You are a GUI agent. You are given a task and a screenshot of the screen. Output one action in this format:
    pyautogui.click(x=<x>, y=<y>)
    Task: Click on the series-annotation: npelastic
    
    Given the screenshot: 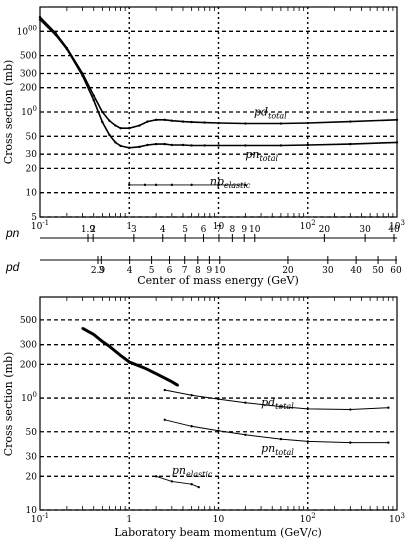 What is the action you would take?
    pyautogui.click(x=230, y=182)
    